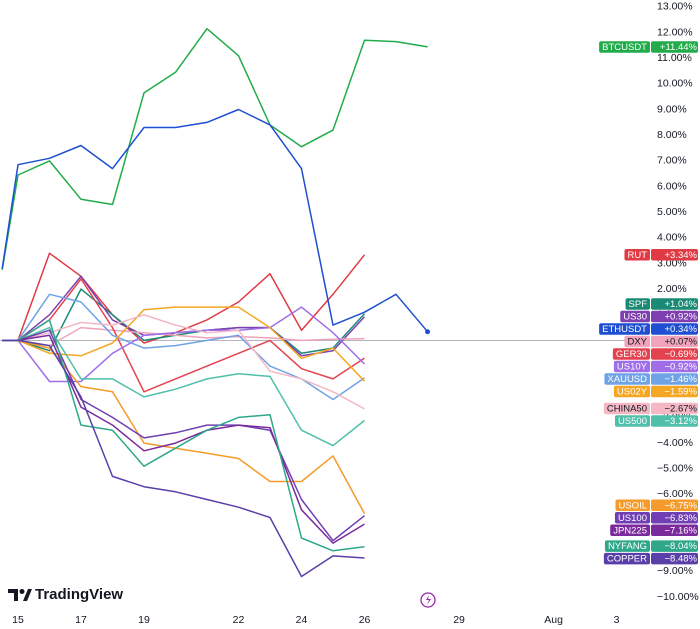 This screenshot has width=700, height=629. What do you see at coordinates (144, 620) in the screenshot?
I see `x-tick-label: 19` at bounding box center [144, 620].